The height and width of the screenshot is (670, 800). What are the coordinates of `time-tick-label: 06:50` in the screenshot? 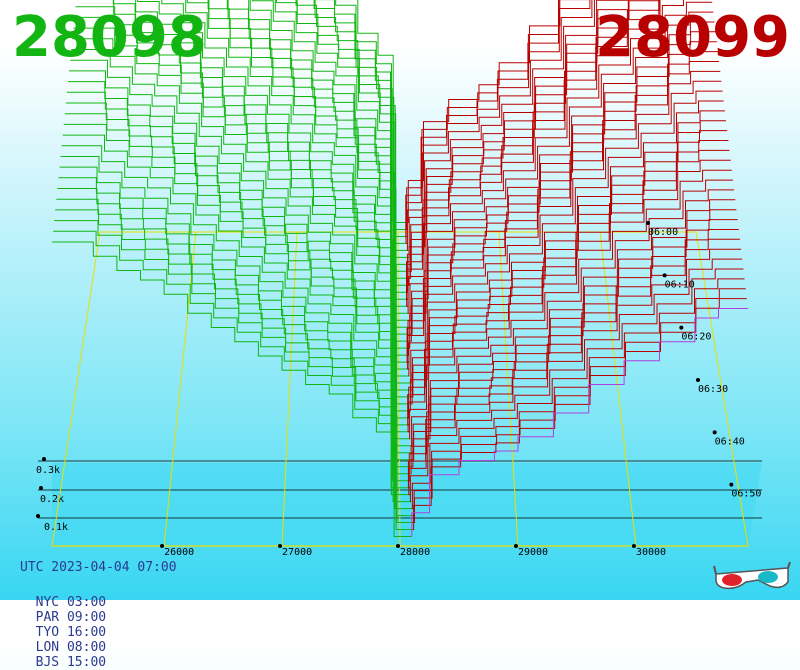 It's located at (746, 494).